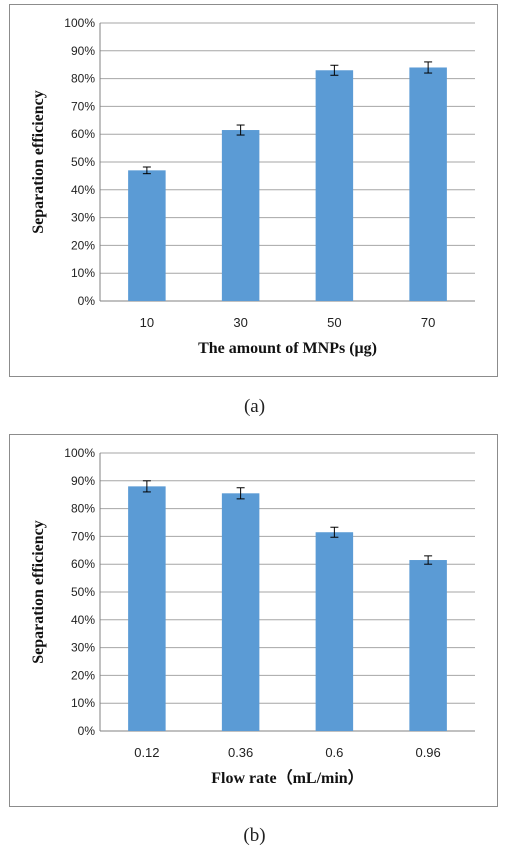 This screenshot has width=509, height=854. What do you see at coordinates (240, 322) in the screenshot?
I see `x-tick-label: 30` at bounding box center [240, 322].